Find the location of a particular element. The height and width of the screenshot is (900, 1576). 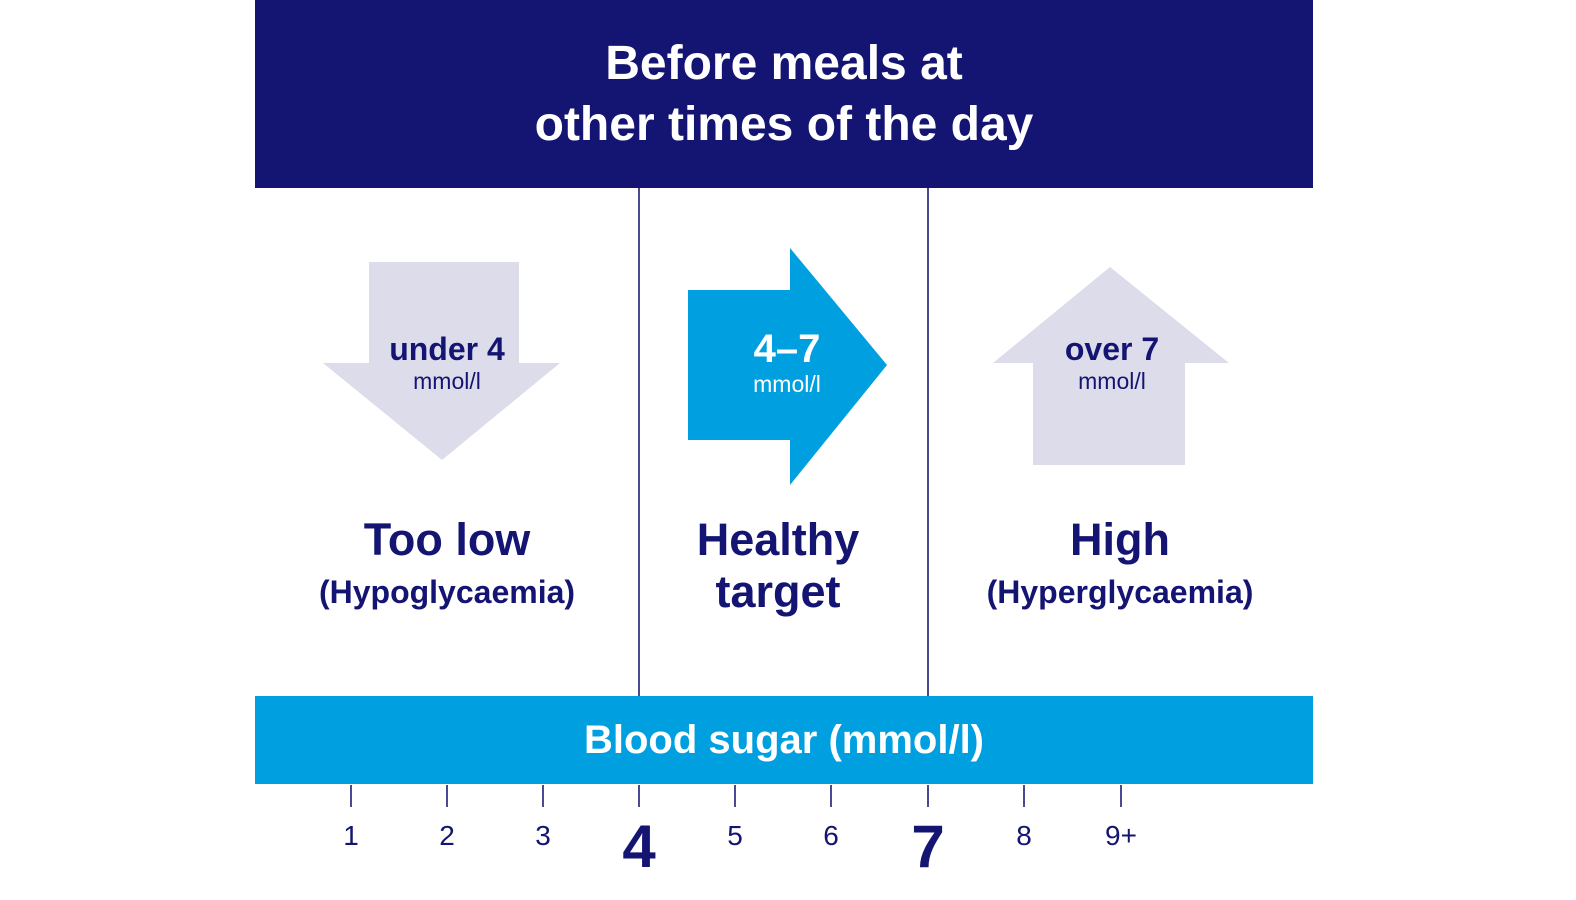

tick-label: 5 is located at coordinates (735, 835).